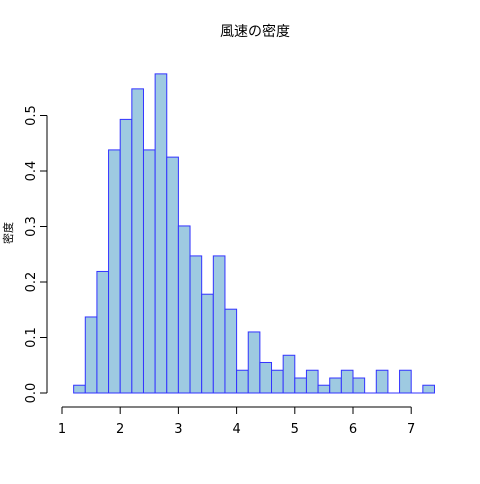  Describe the element at coordinates (31, 393) in the screenshot. I see `y-tick-label: 0.0` at that location.